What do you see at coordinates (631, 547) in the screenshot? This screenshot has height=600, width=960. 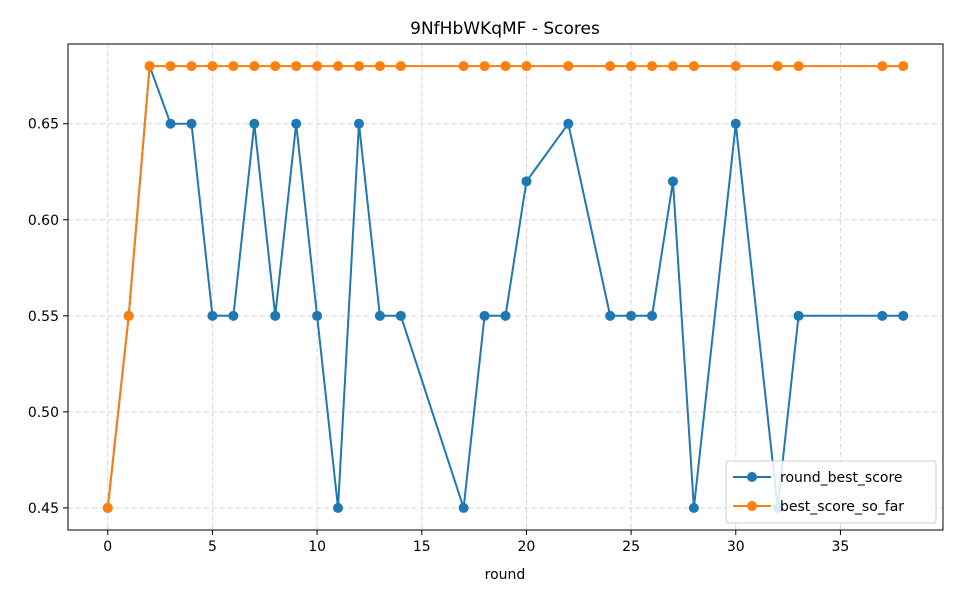 I see `x-tick-label: 25` at bounding box center [631, 547].